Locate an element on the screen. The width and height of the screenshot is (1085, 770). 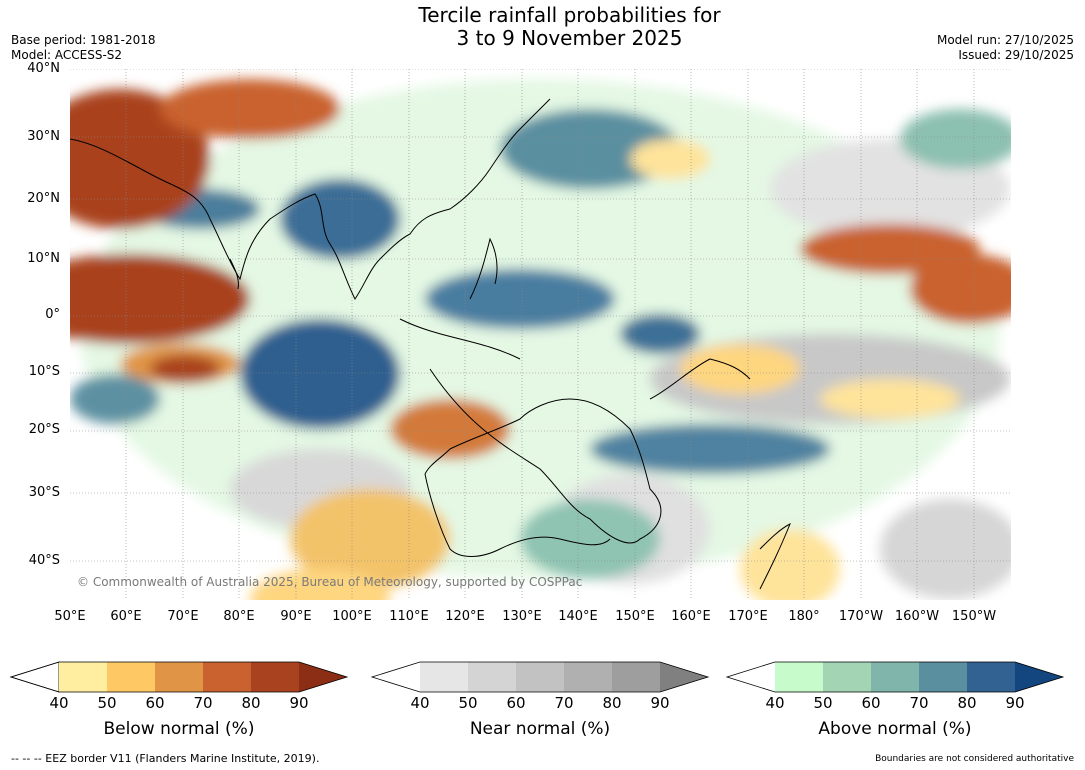
lon-label: 90°E is located at coordinates (296, 616).